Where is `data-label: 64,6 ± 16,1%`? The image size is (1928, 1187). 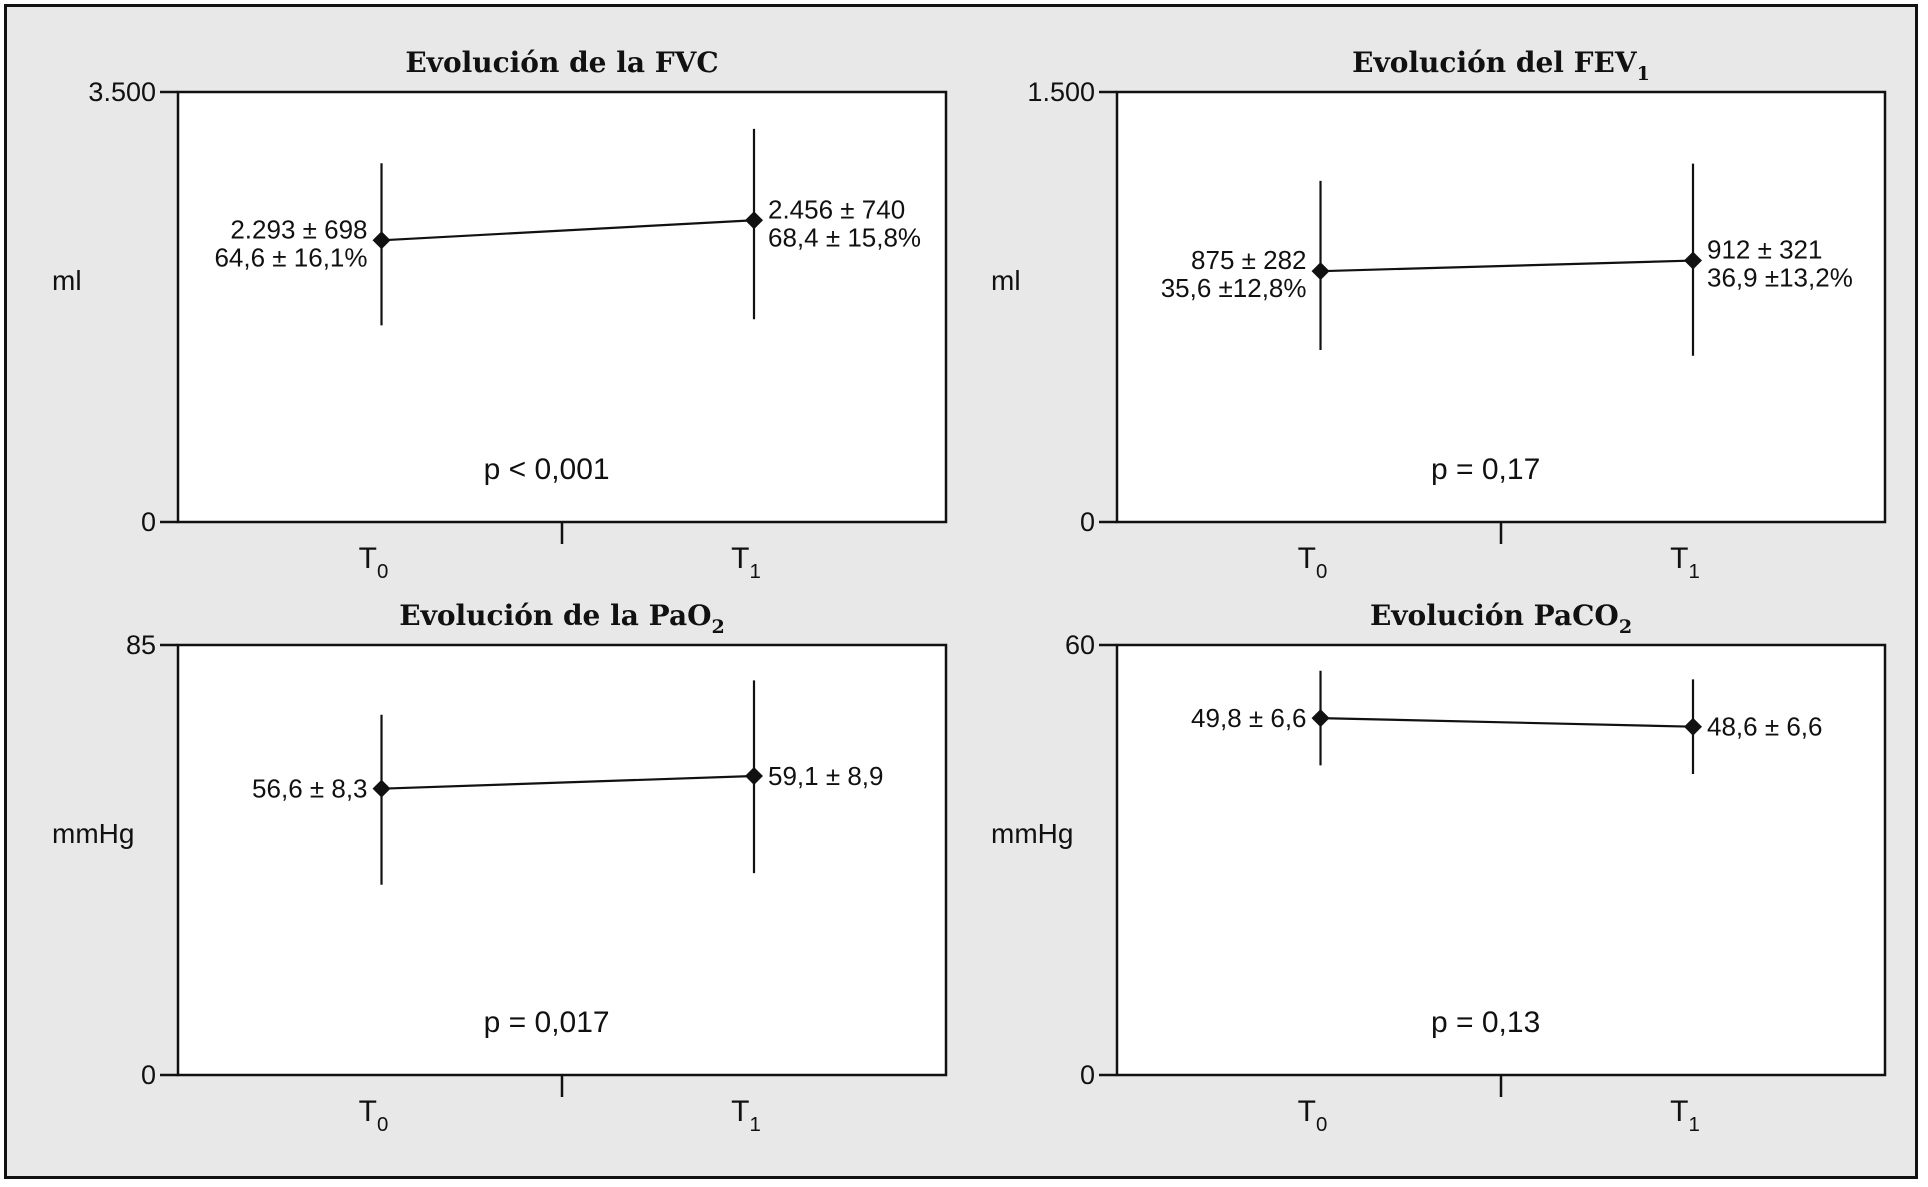
data-label: 64,6 ± 16,1% is located at coordinates (290, 257).